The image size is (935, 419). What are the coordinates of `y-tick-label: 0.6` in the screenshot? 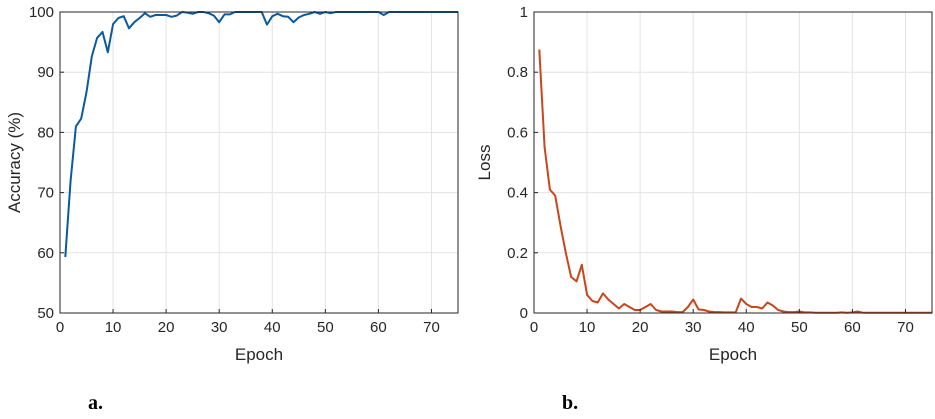 It's located at (517, 132).